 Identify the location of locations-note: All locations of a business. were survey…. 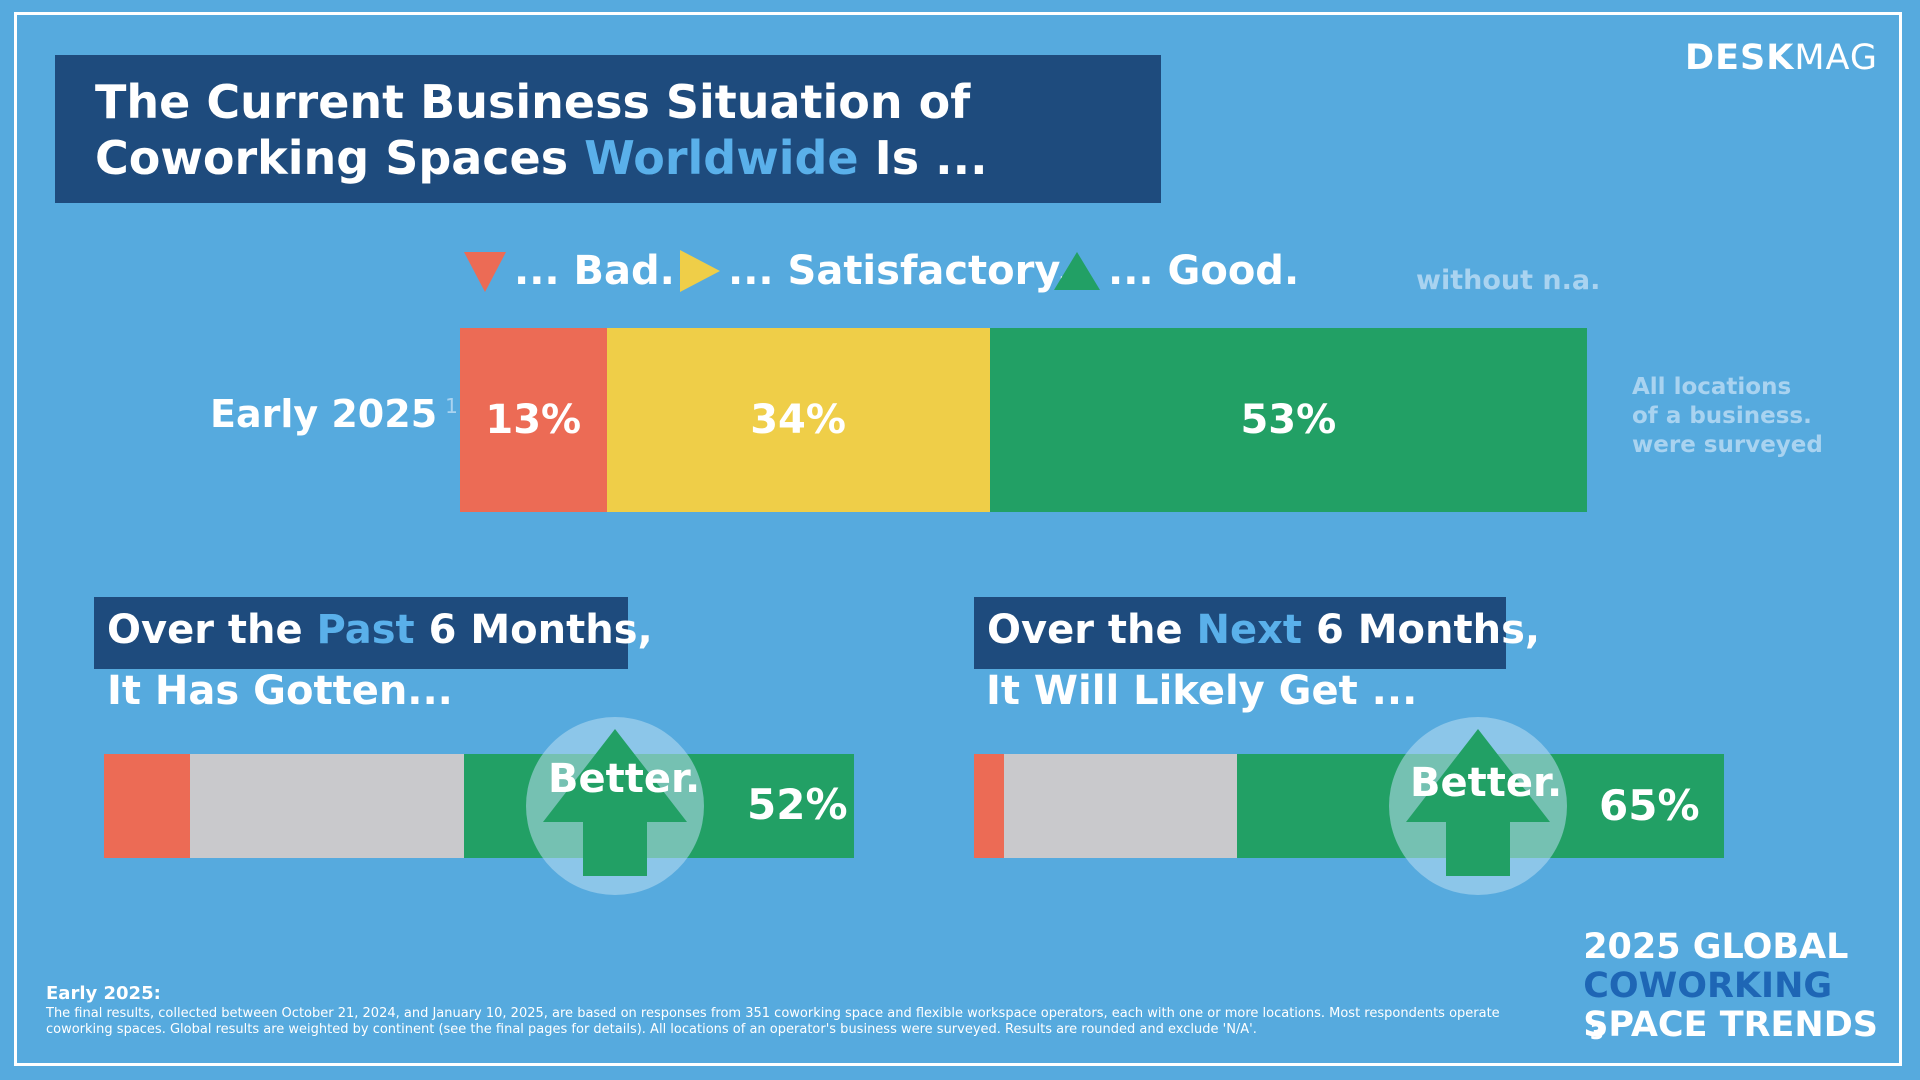
(1727, 416).